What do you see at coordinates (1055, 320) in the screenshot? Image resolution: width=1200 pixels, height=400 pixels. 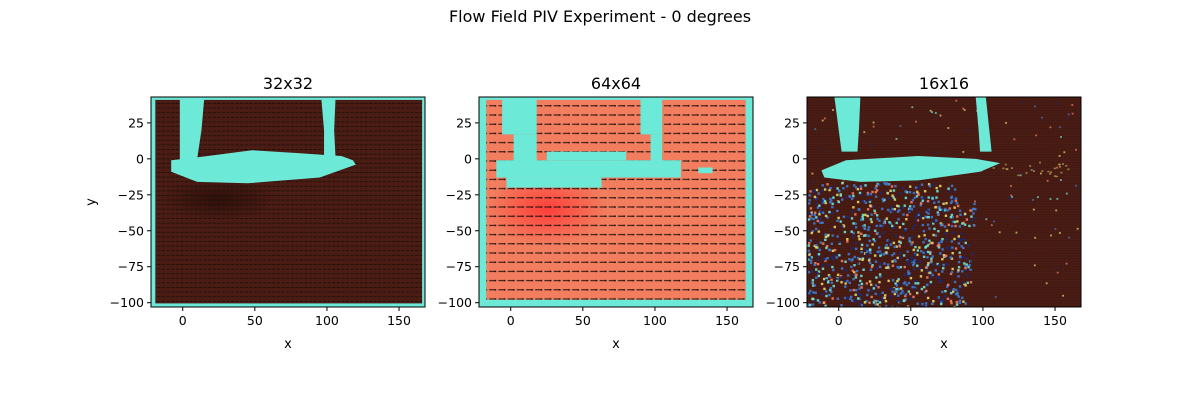 I see `x-tick-label: 150` at bounding box center [1055, 320].